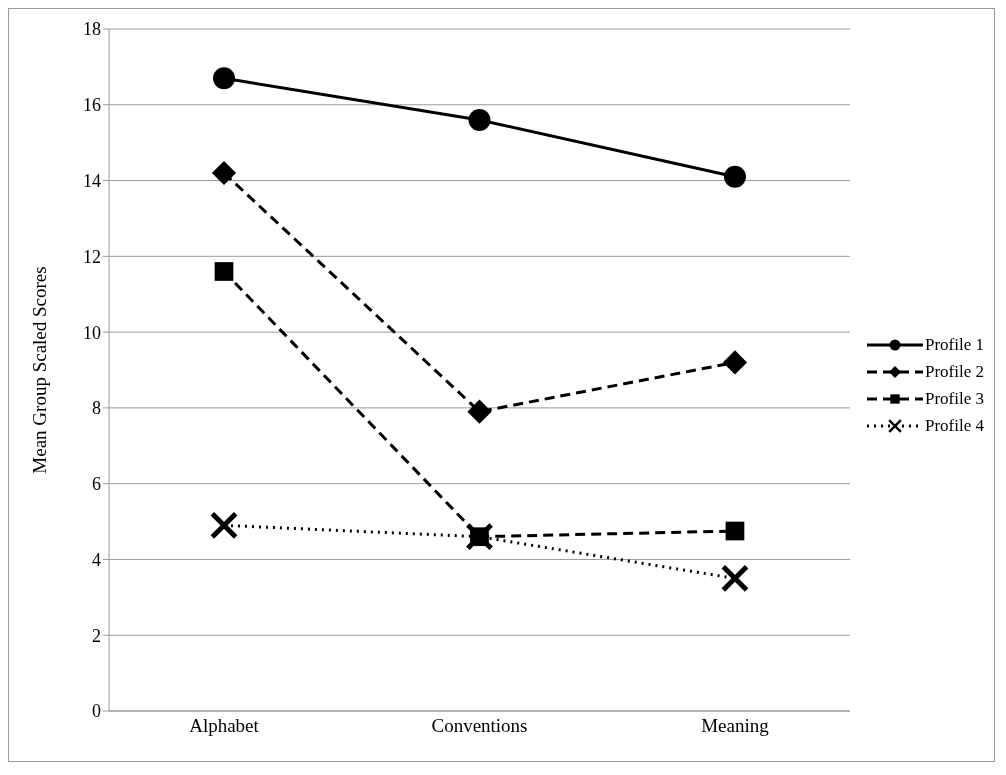 The height and width of the screenshot is (775, 1006). I want to click on y-tick-label: 16, so click(92, 105).